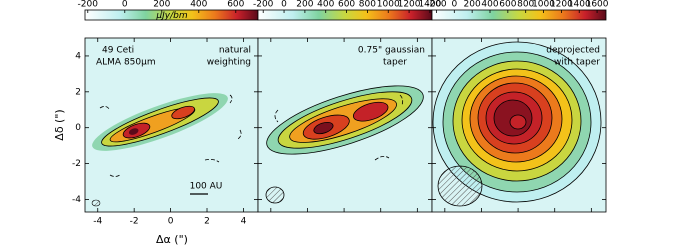 The width and height of the screenshot is (675, 250). Describe the element at coordinates (229, 63) in the screenshot. I see `annotation: weighting` at that location.